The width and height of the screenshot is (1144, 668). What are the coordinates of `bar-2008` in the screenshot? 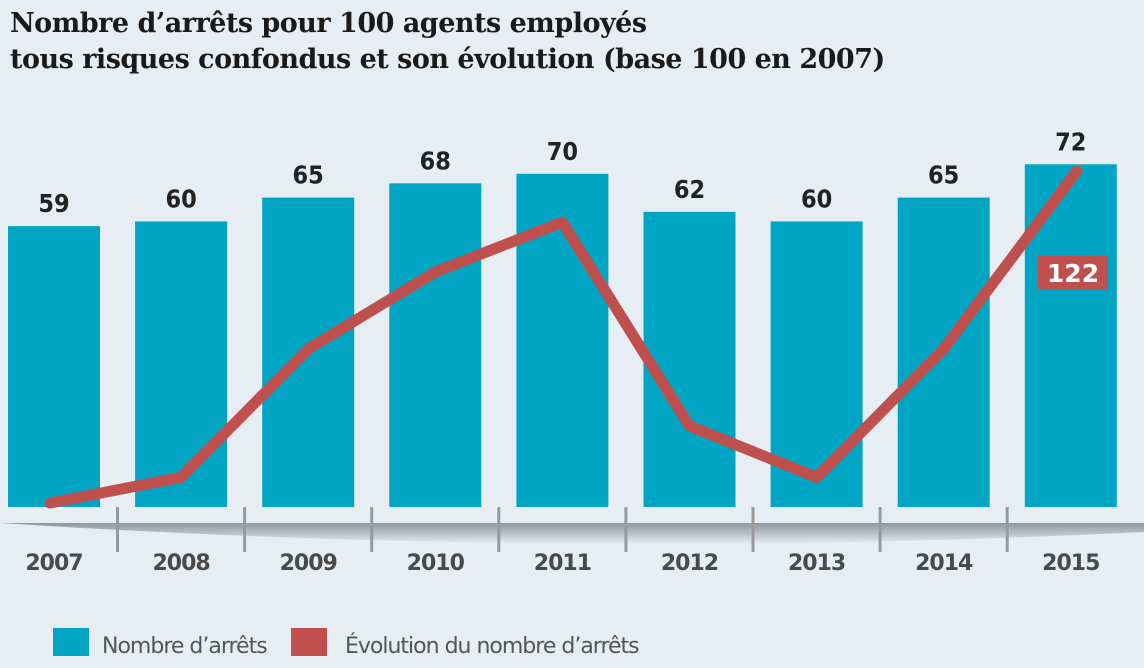 It's located at (181, 364).